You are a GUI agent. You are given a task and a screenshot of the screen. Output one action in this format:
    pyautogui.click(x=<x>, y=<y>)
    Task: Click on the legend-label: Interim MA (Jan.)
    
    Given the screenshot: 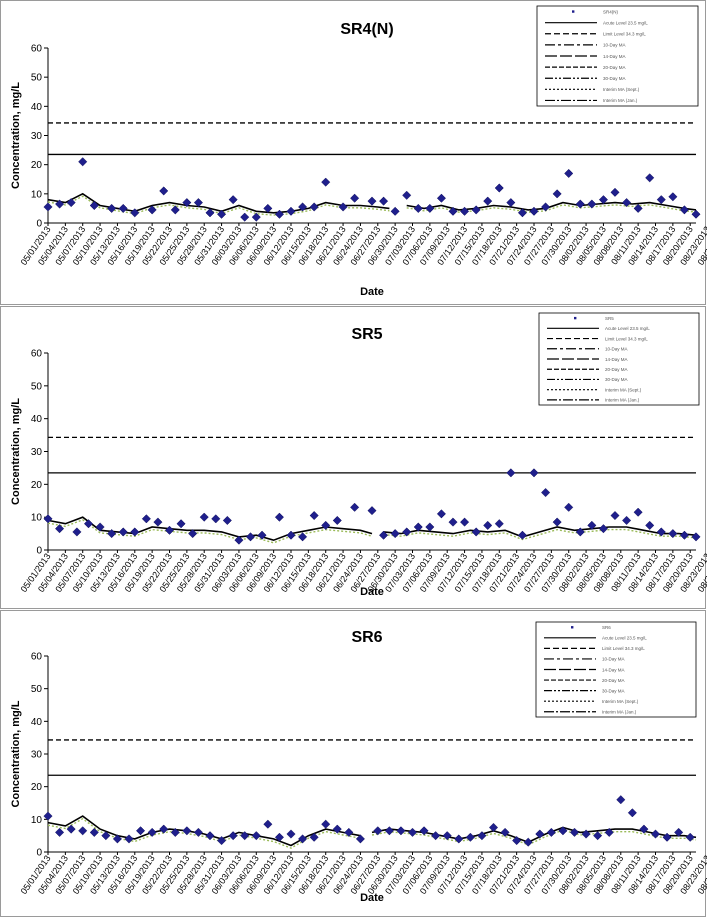 What is the action you would take?
    pyautogui.click(x=619, y=712)
    